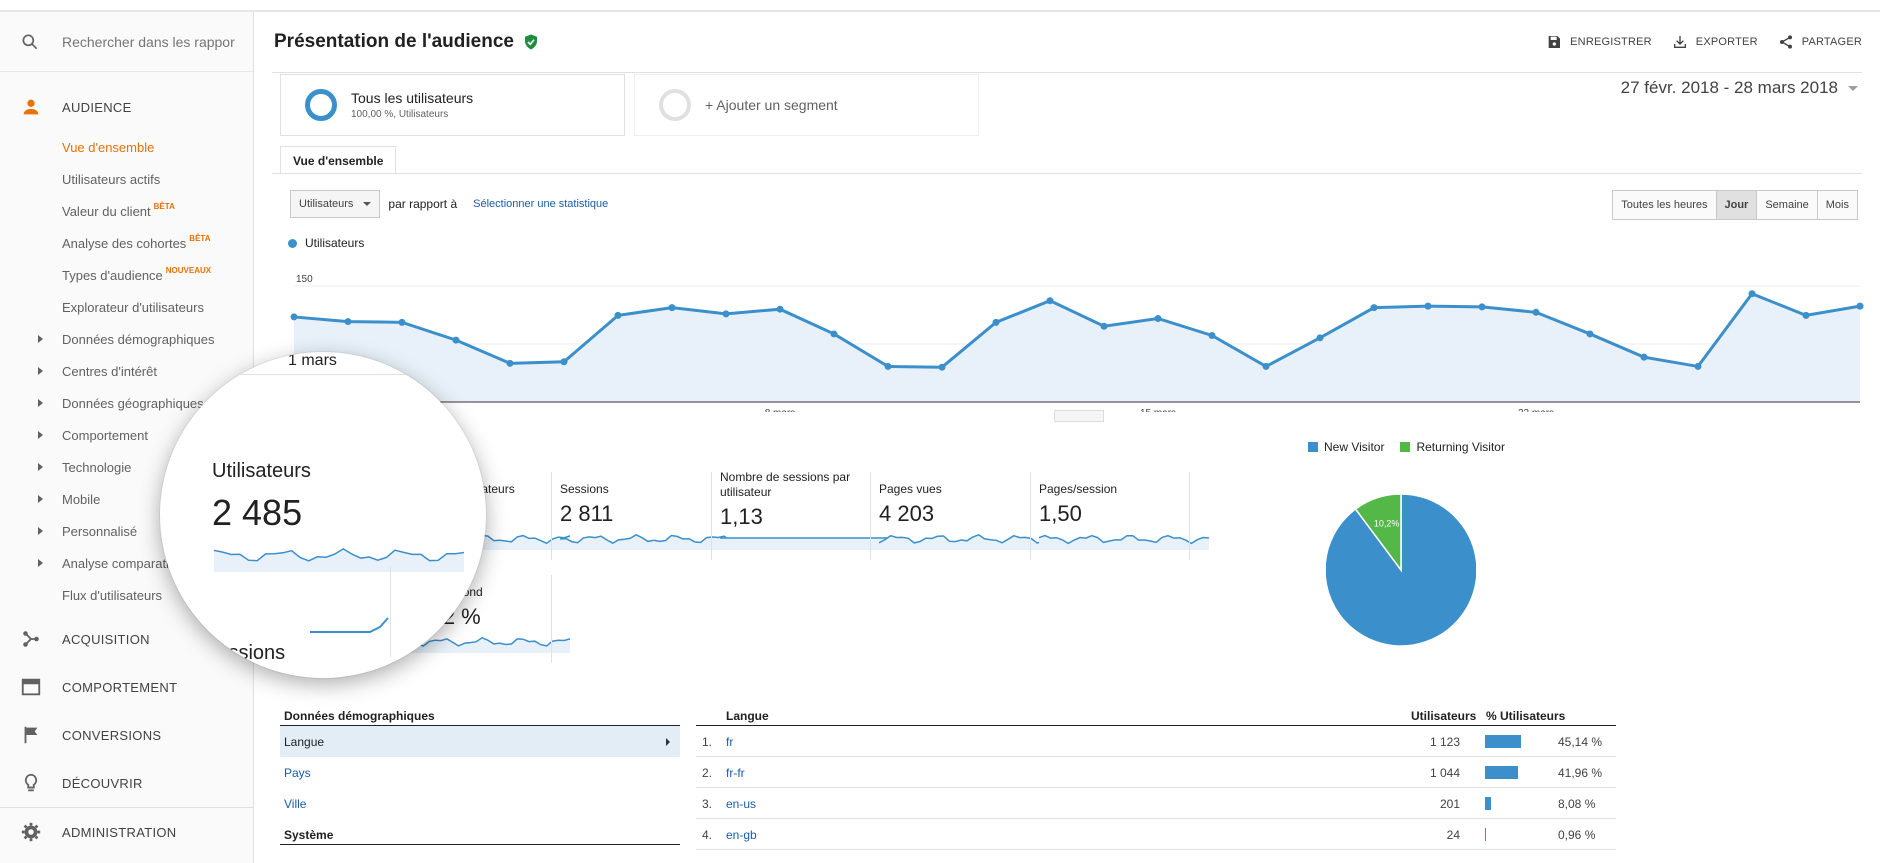 Image resolution: width=1880 pixels, height=863 pixels. What do you see at coordinates (735, 773) in the screenshot?
I see `row-language-link: fr-fr` at bounding box center [735, 773].